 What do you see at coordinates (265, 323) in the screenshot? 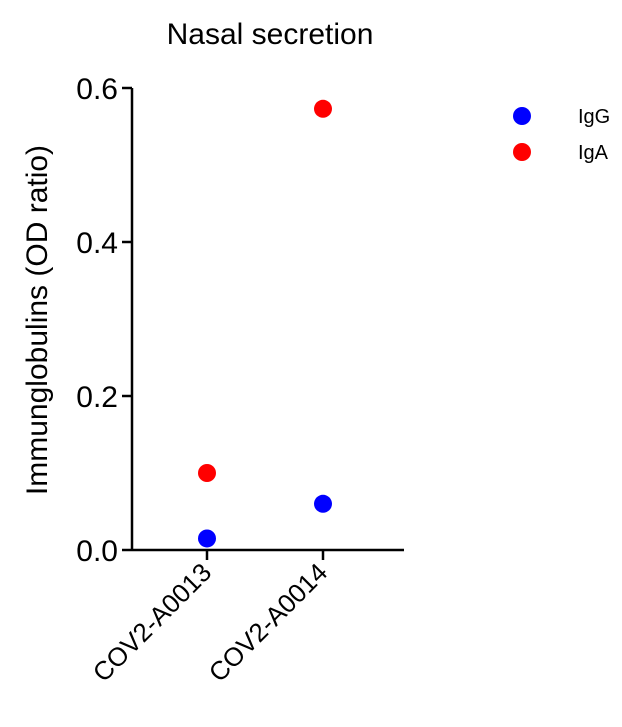
I see `data-points` at bounding box center [265, 323].